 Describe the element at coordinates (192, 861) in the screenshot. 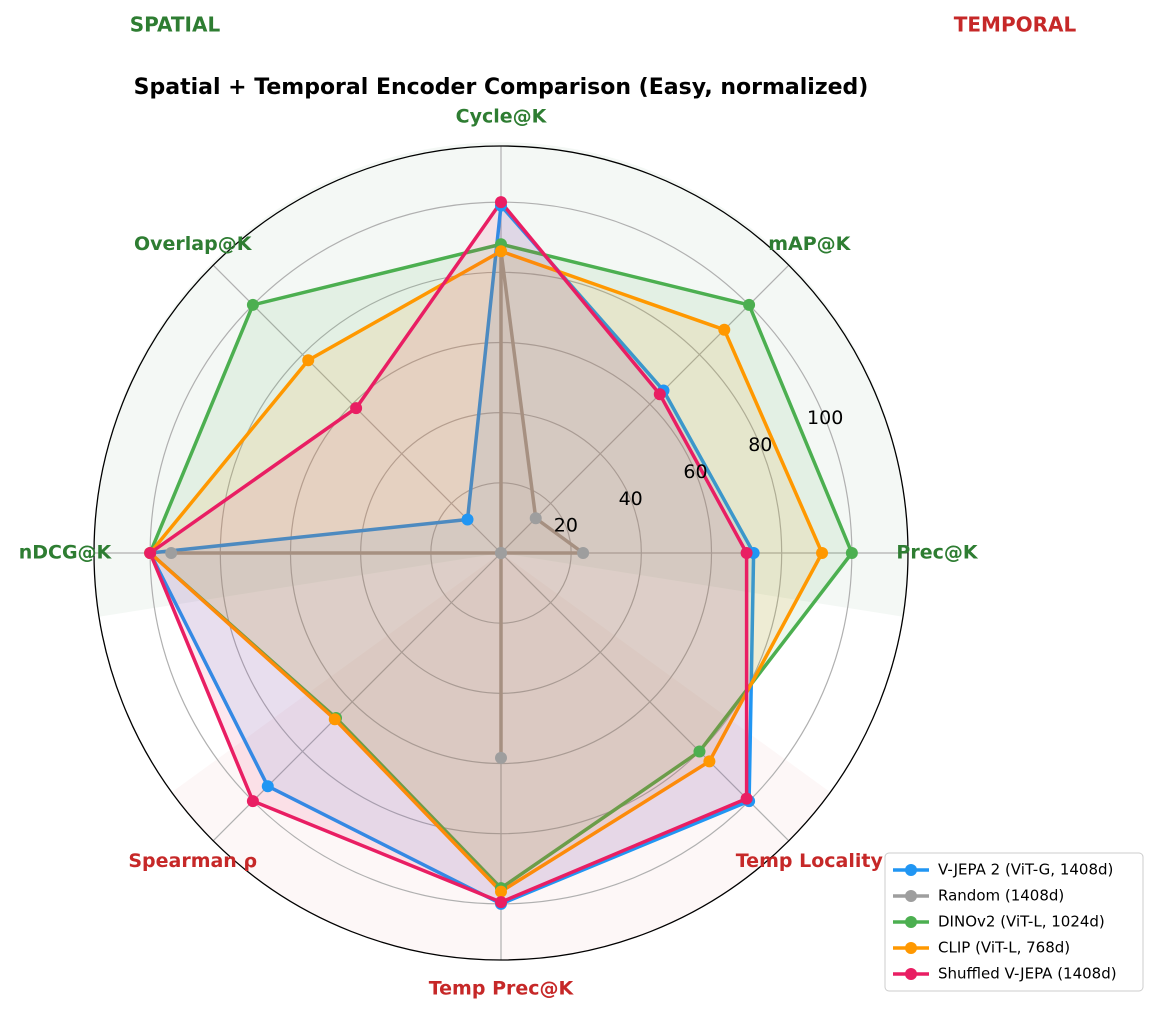

I see `axis-label: Spearman ρ` at that location.